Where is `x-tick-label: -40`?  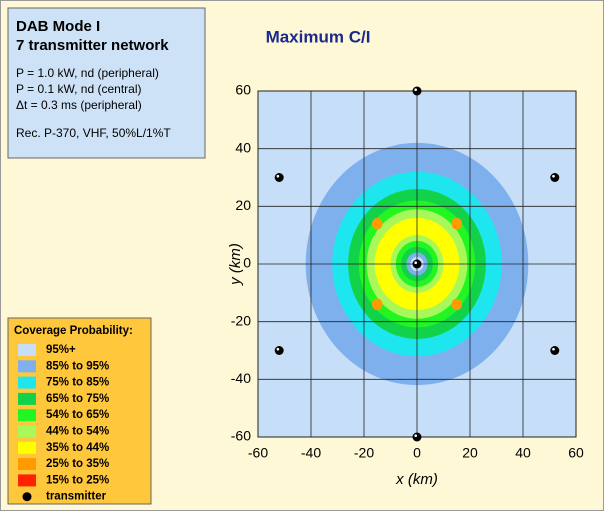
x-tick-label: -40 is located at coordinates (311, 453).